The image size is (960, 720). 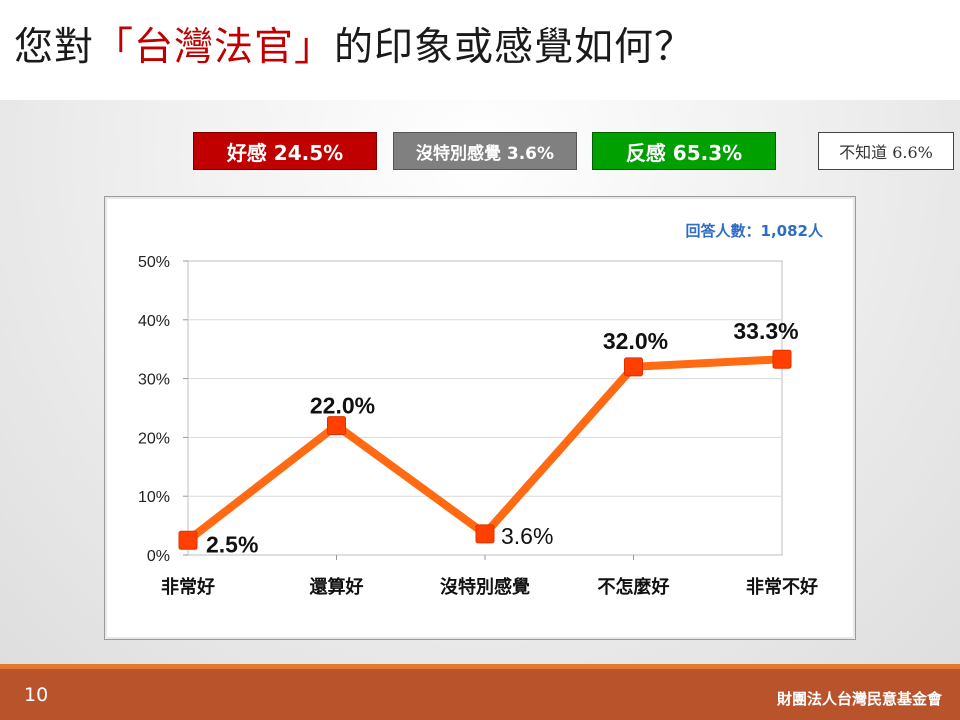 I want to click on x-tick-label: 沒特別感覺, so click(x=485, y=587).